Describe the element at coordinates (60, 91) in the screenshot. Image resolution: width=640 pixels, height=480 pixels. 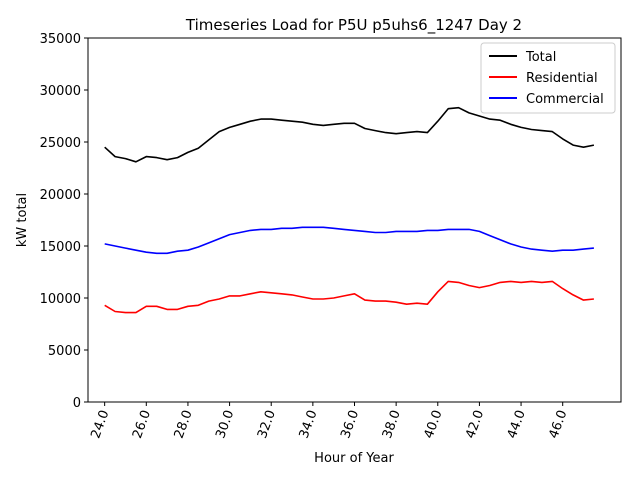
I see `y-tick-label: 30000` at that location.